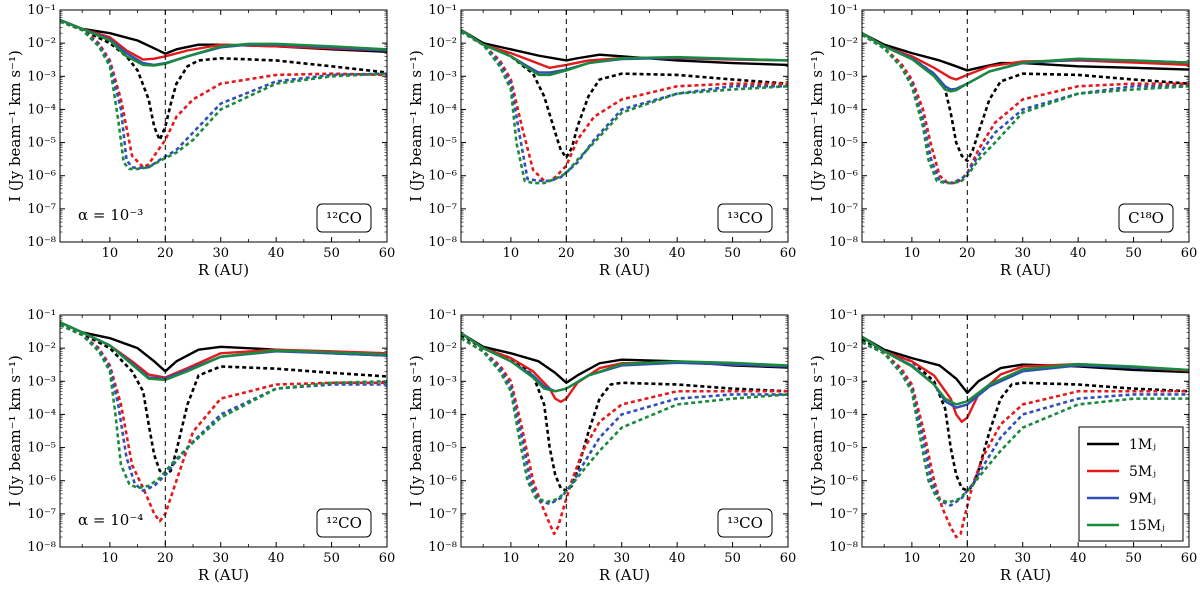 This screenshot has width=1200, height=592. I want to click on series-line-solid-9MJ, so click(1025, 372).